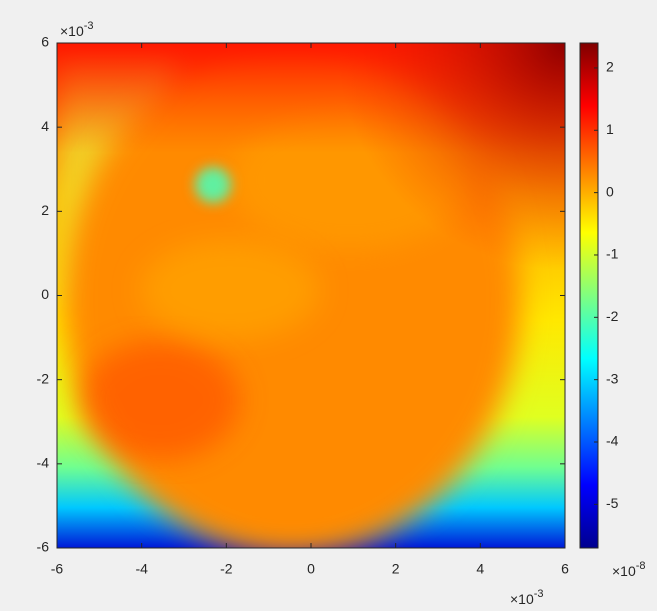 Image resolution: width=657 pixels, height=611 pixels. What do you see at coordinates (565, 569) in the screenshot?
I see `x-tick-label: 6` at bounding box center [565, 569].